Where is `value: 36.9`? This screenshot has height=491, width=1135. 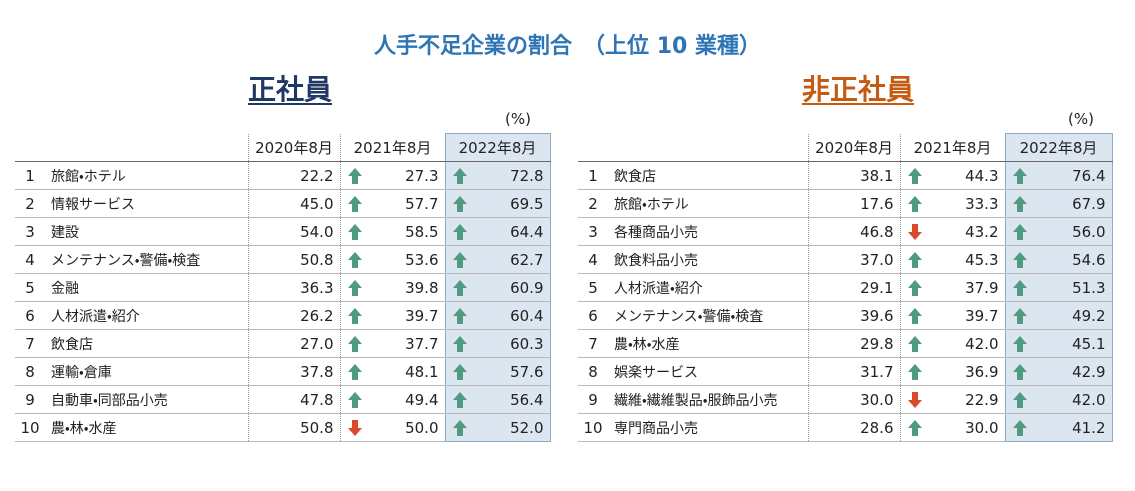 value: 36.9 is located at coordinates (982, 371).